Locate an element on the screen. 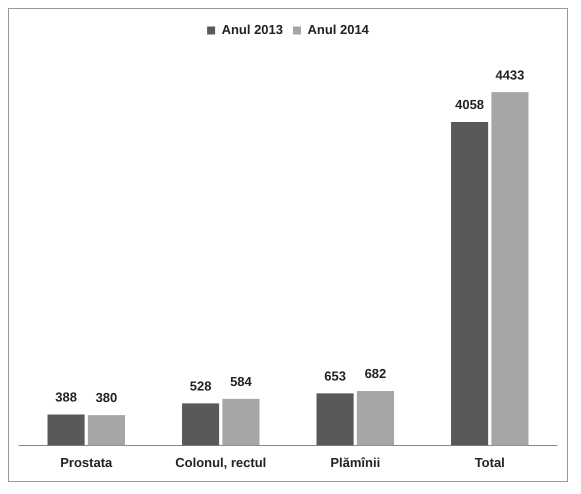  data-label: 682 is located at coordinates (375, 374).